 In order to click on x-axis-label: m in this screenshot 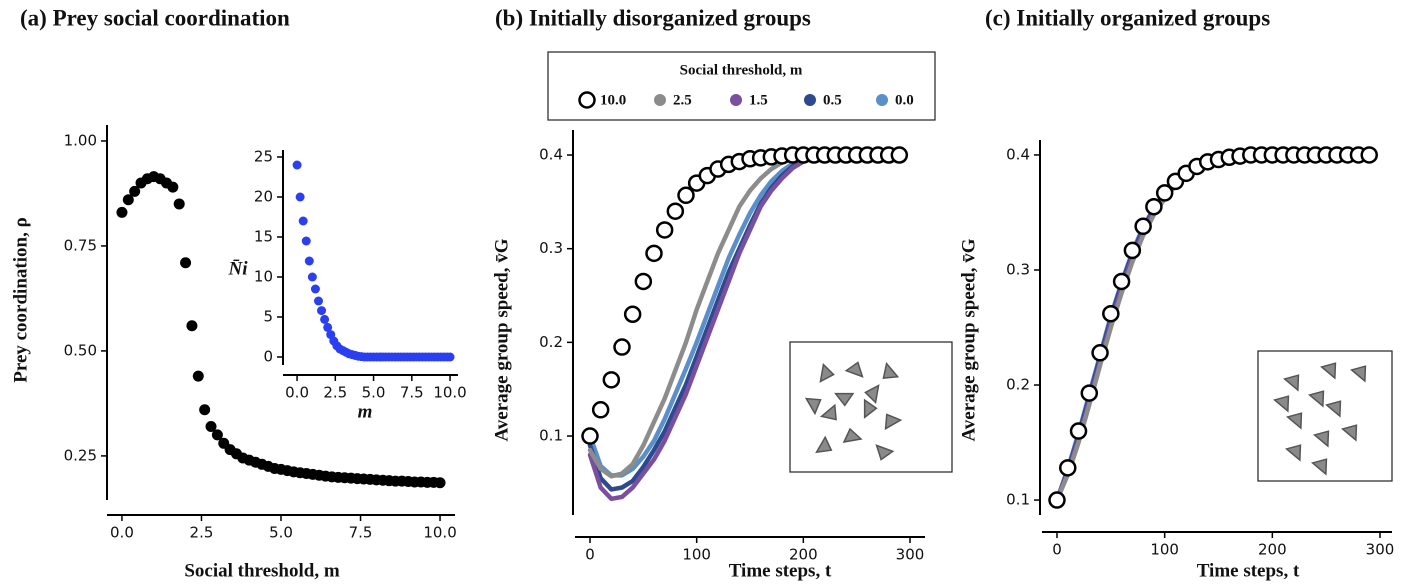, I will do `click(365, 411)`.